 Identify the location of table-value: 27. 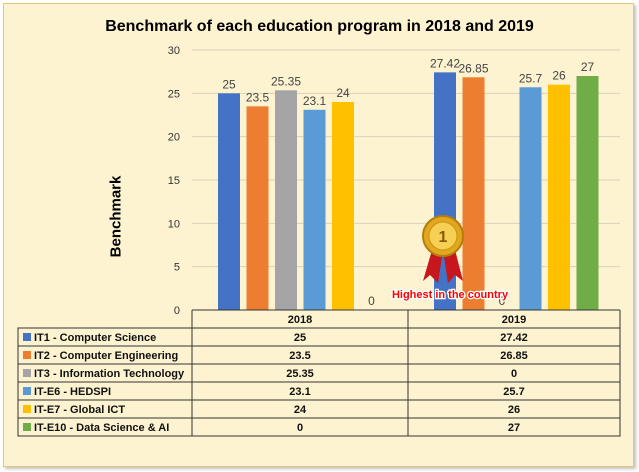
(514, 428).